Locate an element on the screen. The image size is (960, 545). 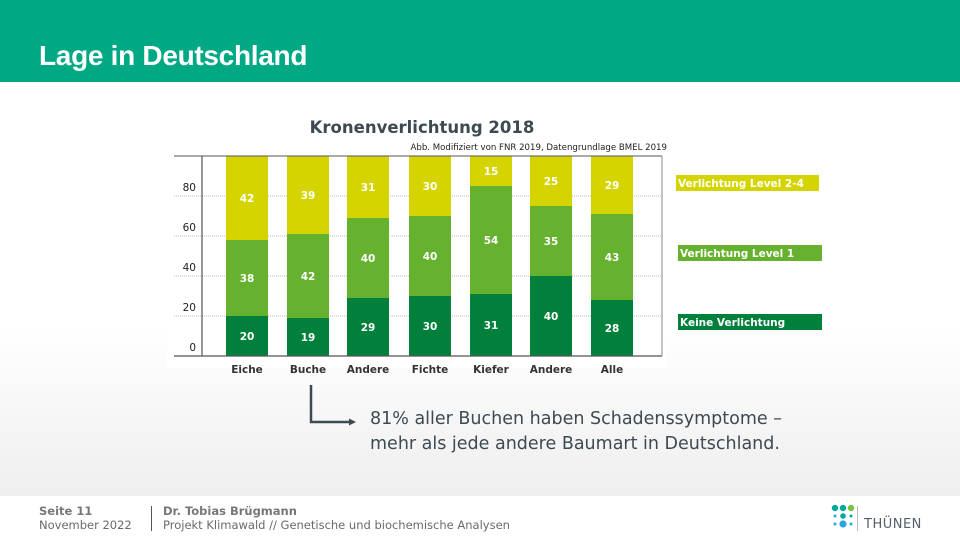
y-tick-label: 20 is located at coordinates (189, 308).